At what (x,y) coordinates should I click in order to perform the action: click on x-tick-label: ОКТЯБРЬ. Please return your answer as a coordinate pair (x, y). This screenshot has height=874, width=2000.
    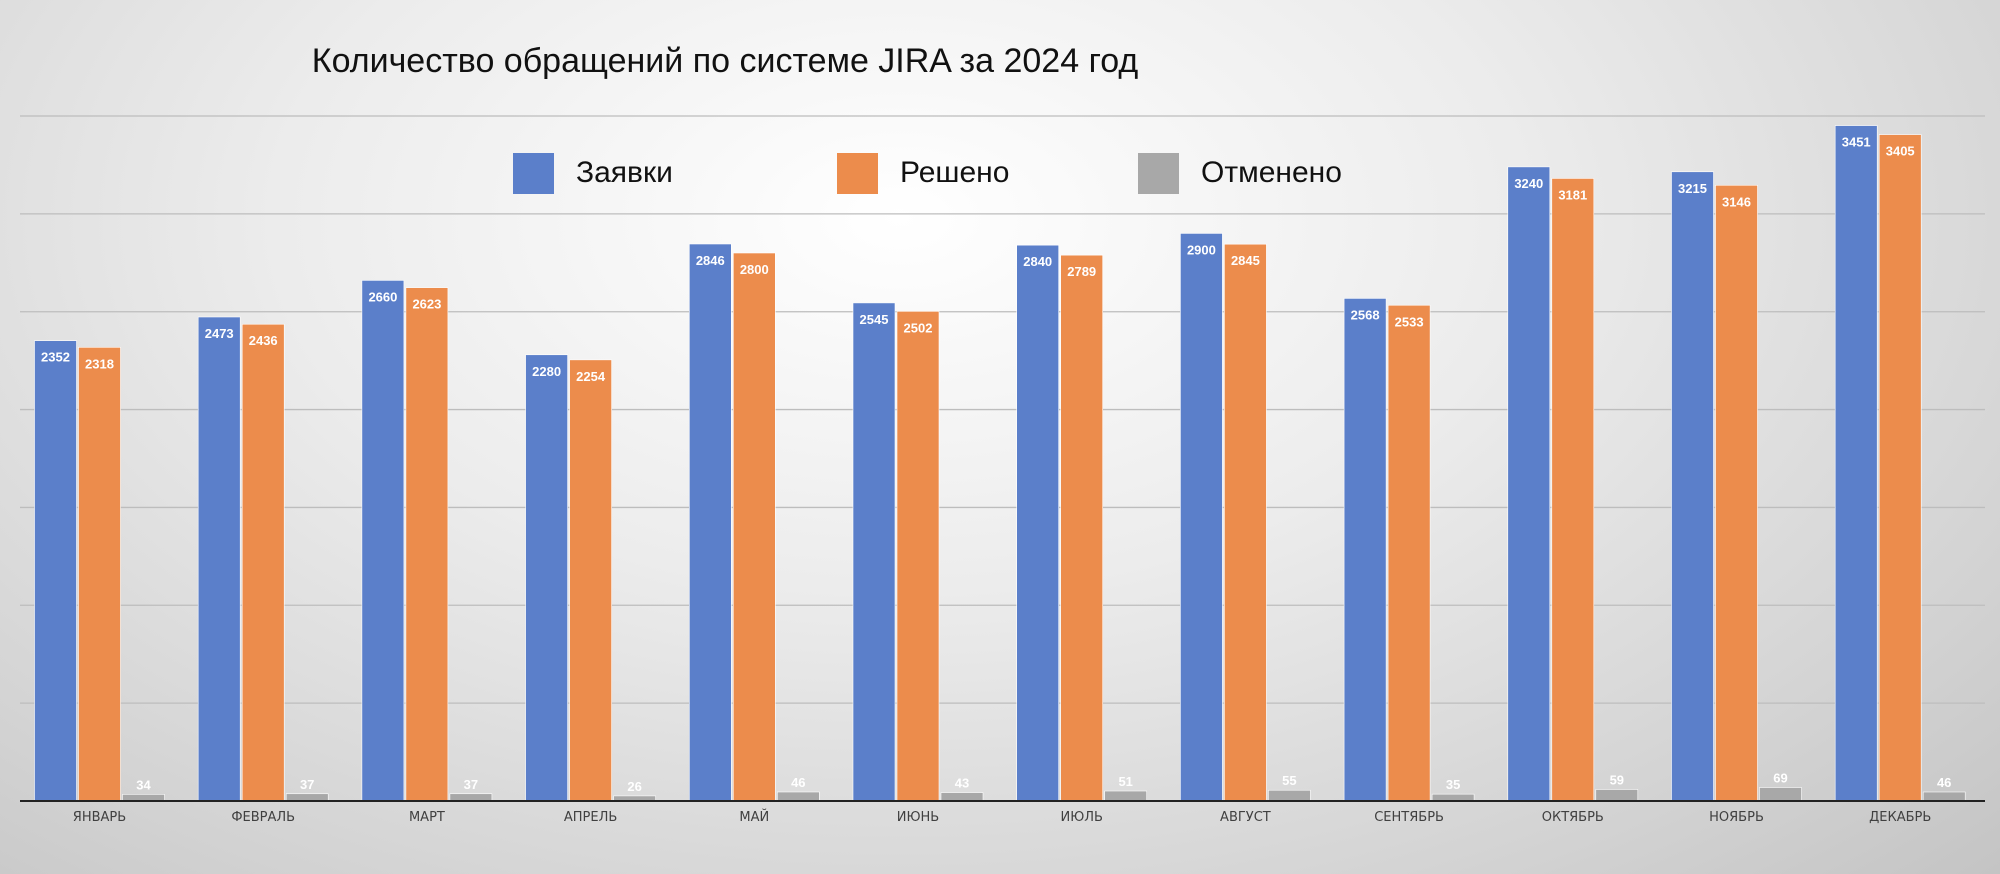
    Looking at the image, I should click on (1573, 817).